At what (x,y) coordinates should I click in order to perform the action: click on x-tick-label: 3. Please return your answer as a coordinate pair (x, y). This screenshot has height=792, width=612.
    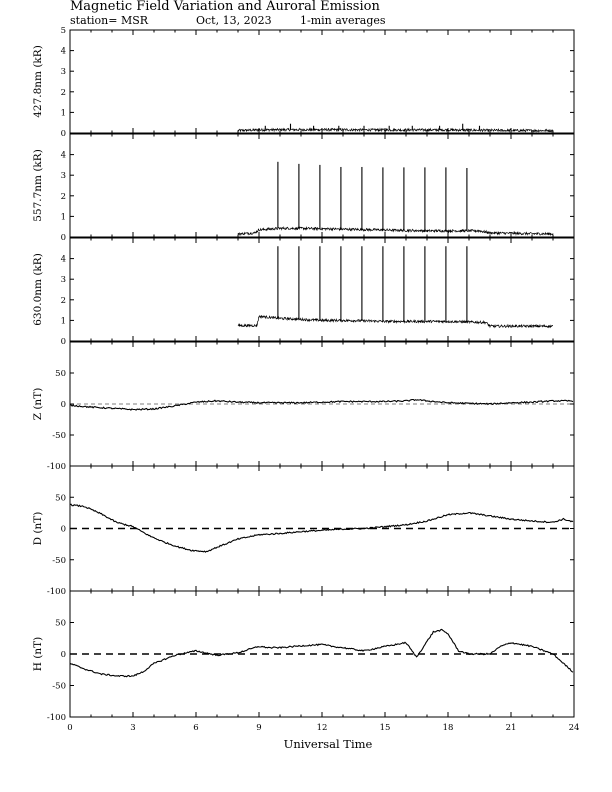
    Looking at the image, I should click on (132, 728).